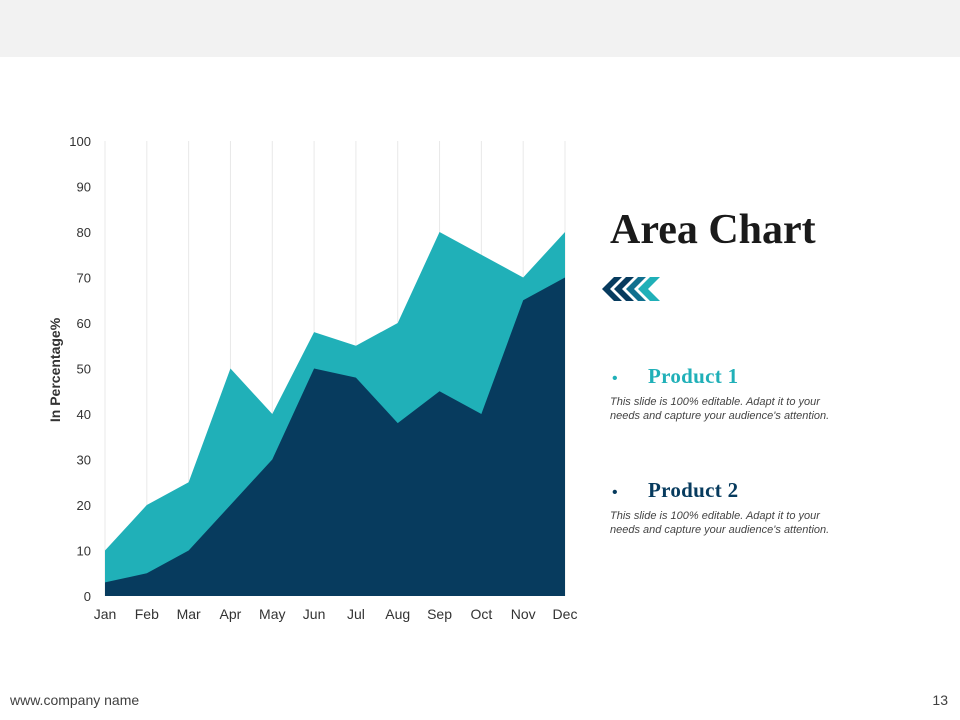 This screenshot has height=720, width=960. Describe the element at coordinates (80, 141) in the screenshot. I see `y-tick-label: 100` at that location.